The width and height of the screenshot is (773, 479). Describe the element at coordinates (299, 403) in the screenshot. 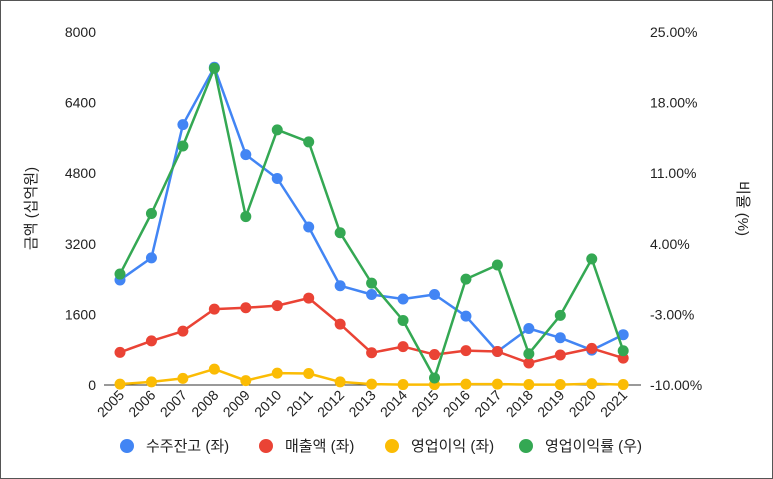

I see `x-tick-label: 2011` at that location.